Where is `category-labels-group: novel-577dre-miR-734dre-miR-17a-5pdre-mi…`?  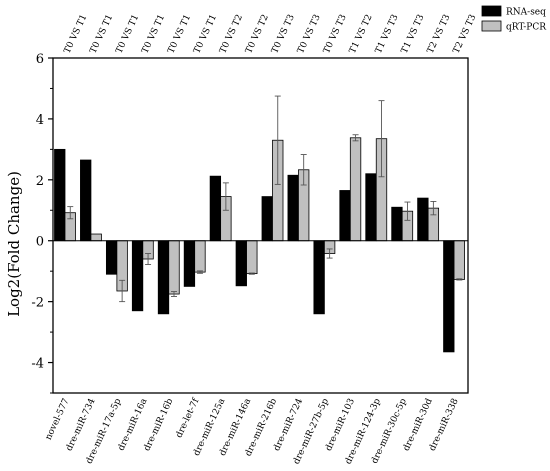 category-labels-group: novel-577dre-miR-734dre-miR-17a-5pdre-mi… is located at coordinates (252, 431).